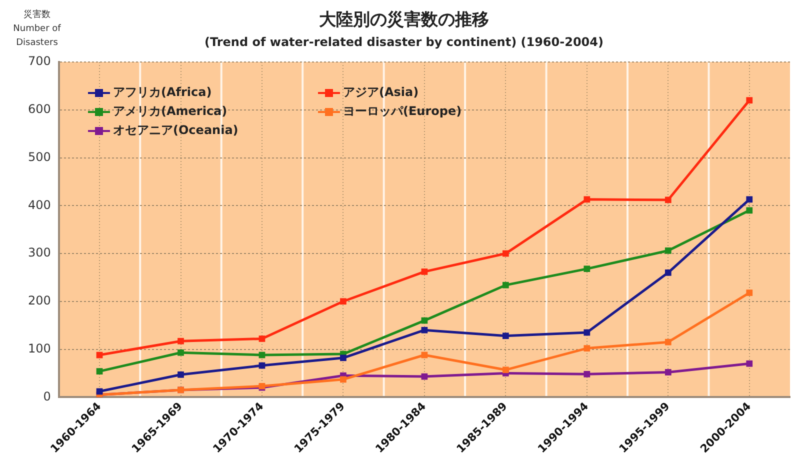 The image size is (808, 459). Describe the element at coordinates (39, 157) in the screenshot. I see `y-tick-label: 500` at that location.